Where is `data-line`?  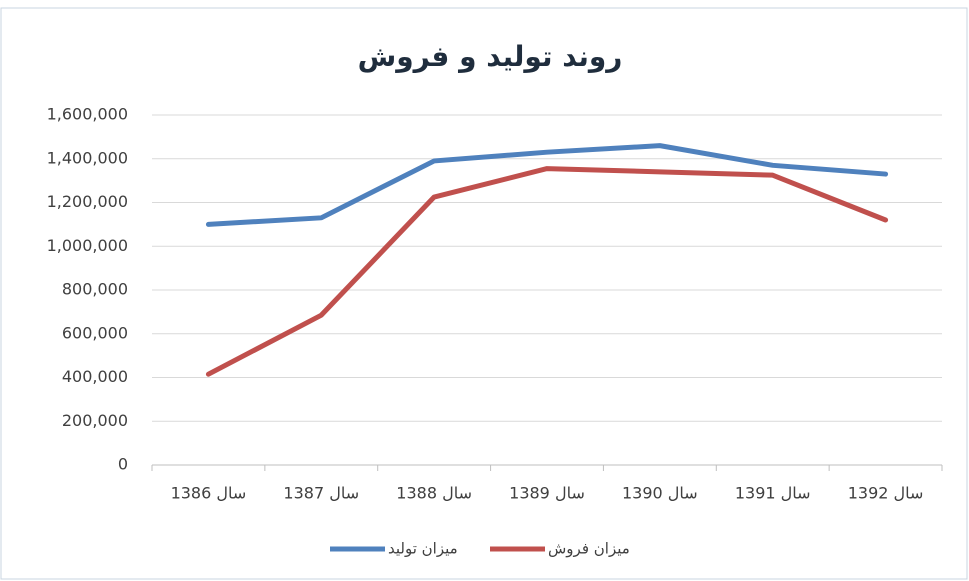 data-line is located at coordinates (547, 185).